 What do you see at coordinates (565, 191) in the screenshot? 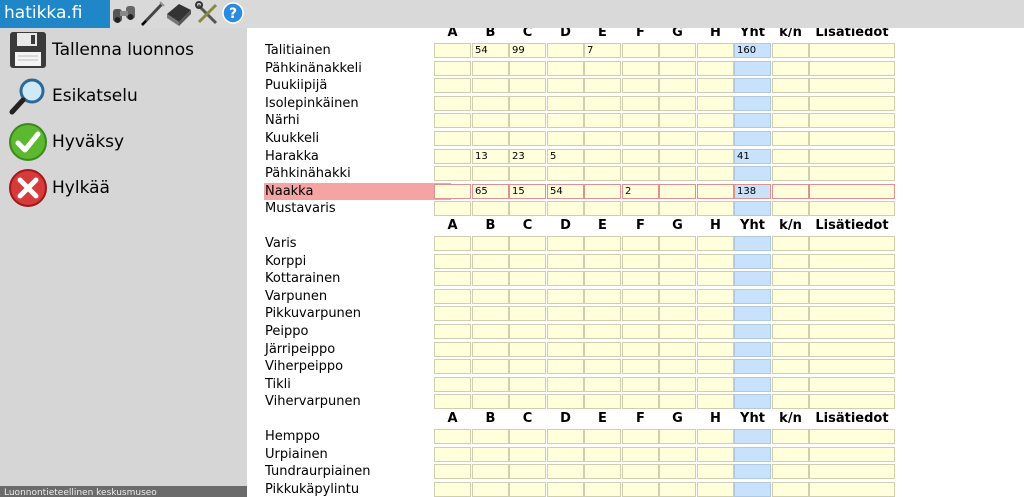
I see `count-input-d: 54` at bounding box center [565, 191].